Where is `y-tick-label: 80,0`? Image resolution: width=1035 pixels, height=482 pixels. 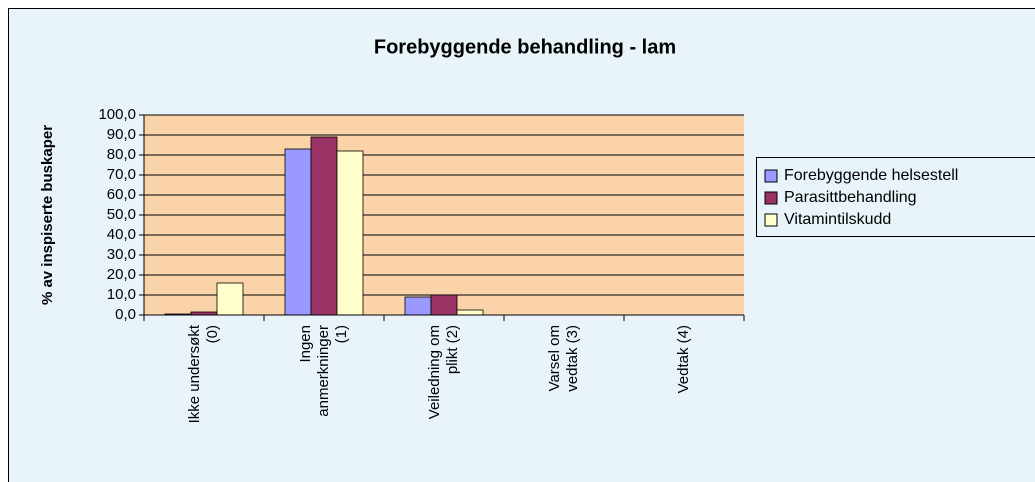 y-tick-label: 80,0 is located at coordinates (121, 154).